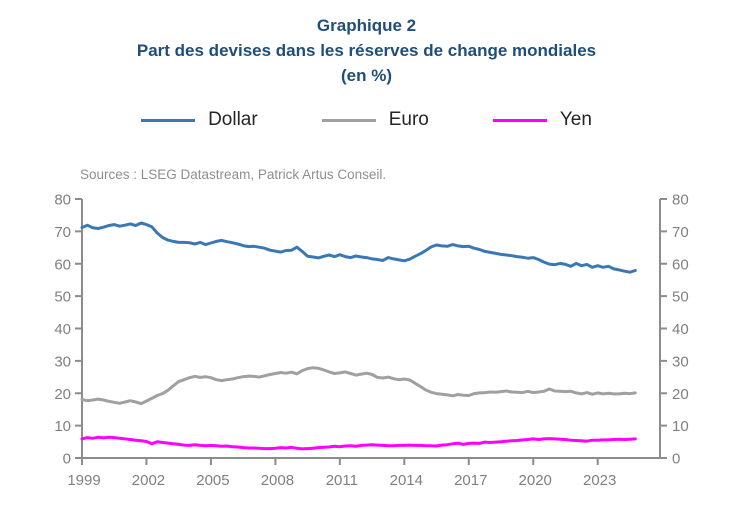  Describe the element at coordinates (358, 247) in the screenshot. I see `dollar-line` at that location.